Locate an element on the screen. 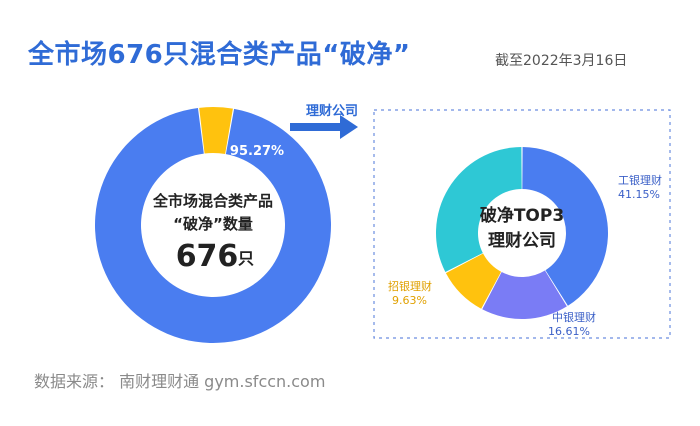  date-note: 截至2022年3月16日 is located at coordinates (561, 61).